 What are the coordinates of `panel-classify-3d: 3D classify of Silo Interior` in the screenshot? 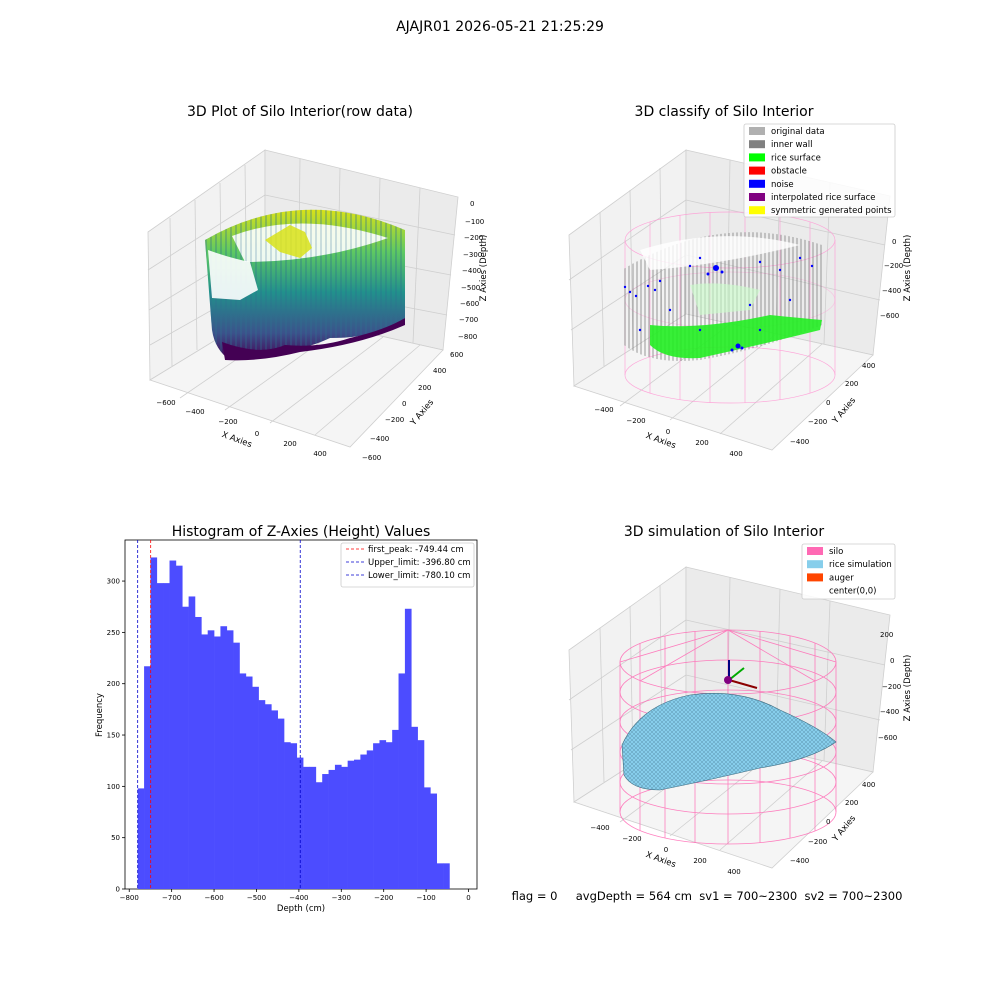 It's located at (740, 281).